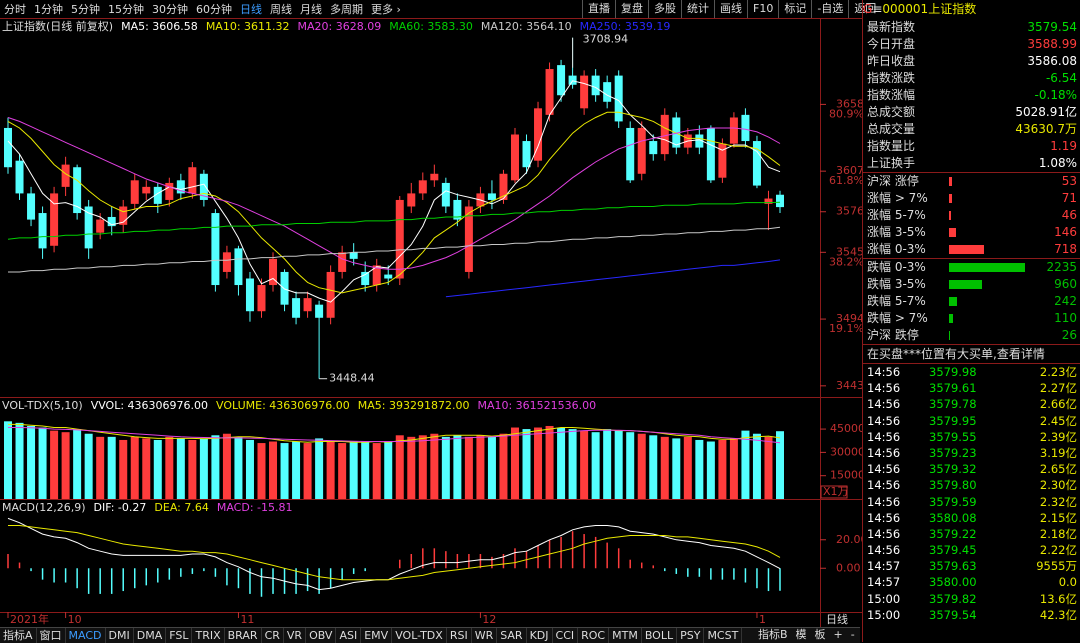  What do you see at coordinates (877, 9) in the screenshot?
I see `menu-icon: ≡` at bounding box center [877, 9].